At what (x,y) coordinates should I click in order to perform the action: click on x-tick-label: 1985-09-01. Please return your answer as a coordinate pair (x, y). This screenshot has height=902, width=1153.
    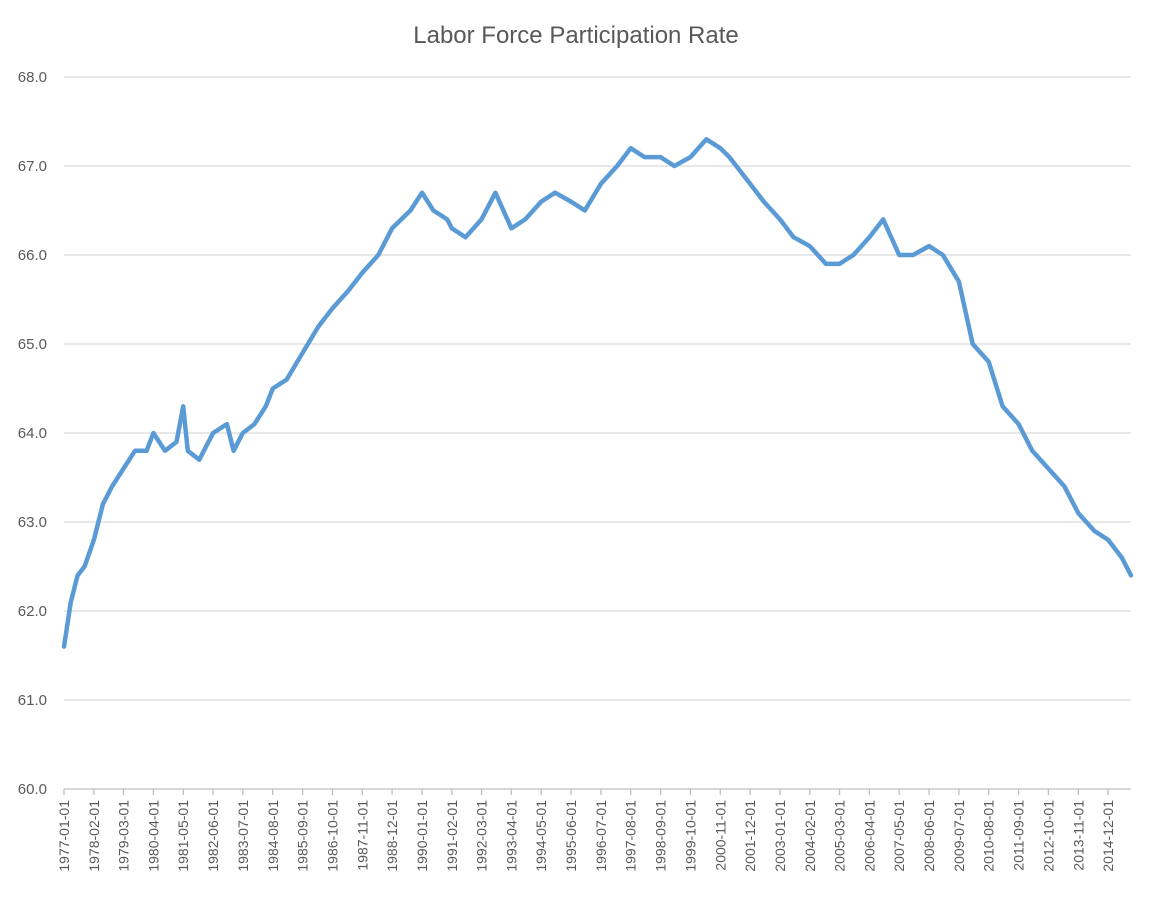
    Looking at the image, I should click on (303, 836).